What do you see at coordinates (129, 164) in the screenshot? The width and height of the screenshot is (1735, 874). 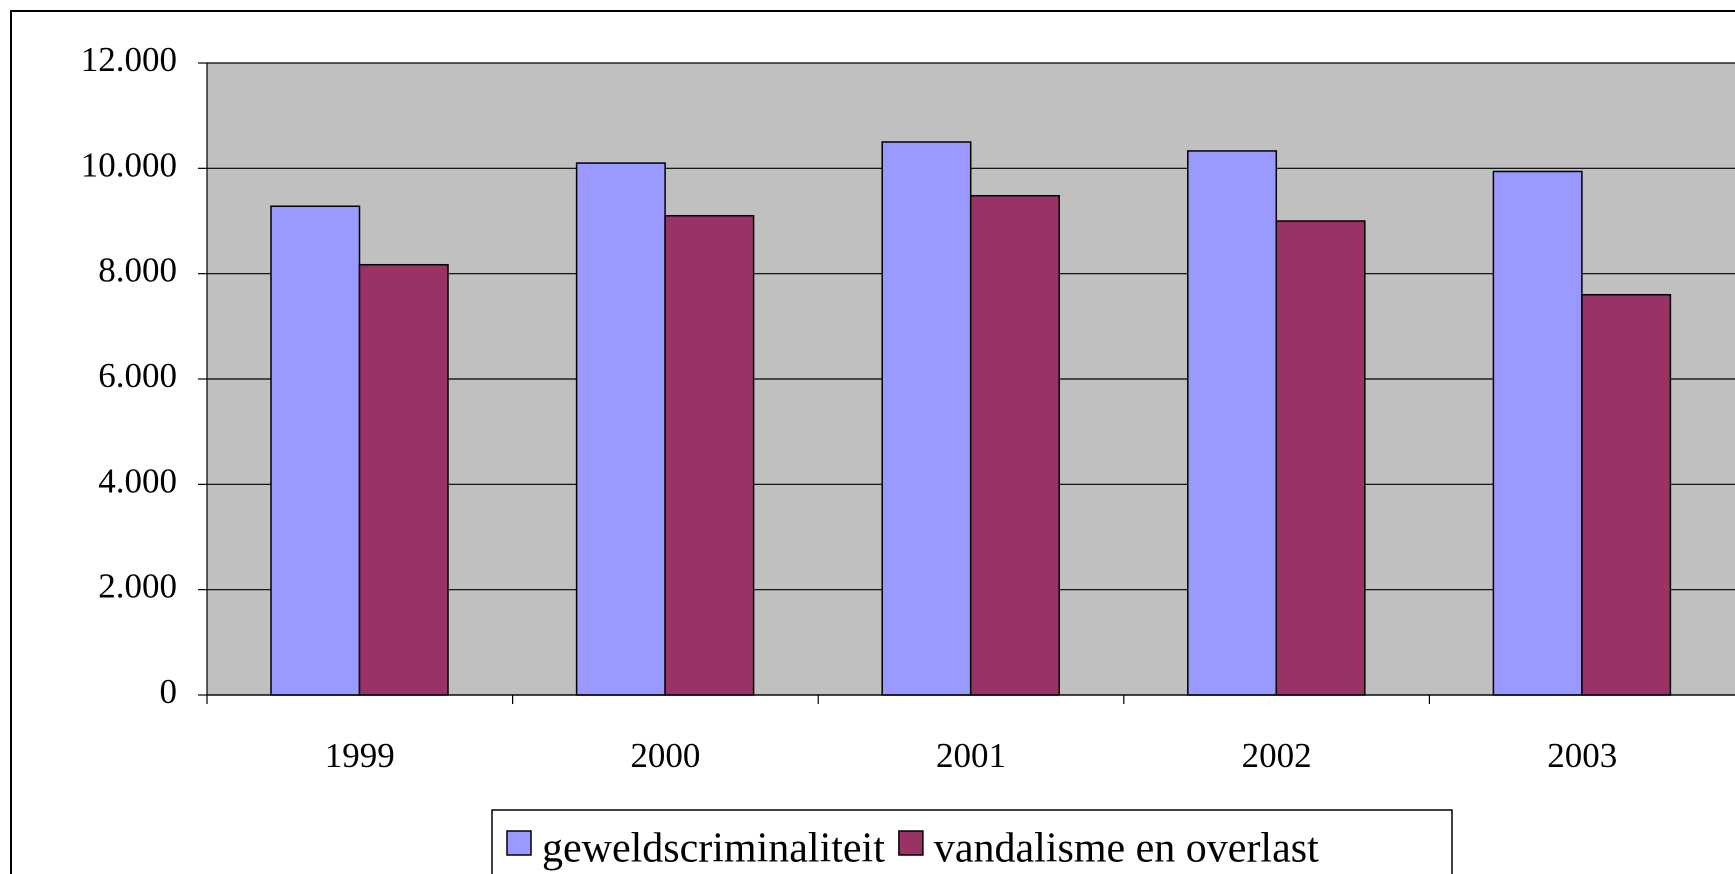 I see `y-tick-label: 10.000` at bounding box center [129, 164].